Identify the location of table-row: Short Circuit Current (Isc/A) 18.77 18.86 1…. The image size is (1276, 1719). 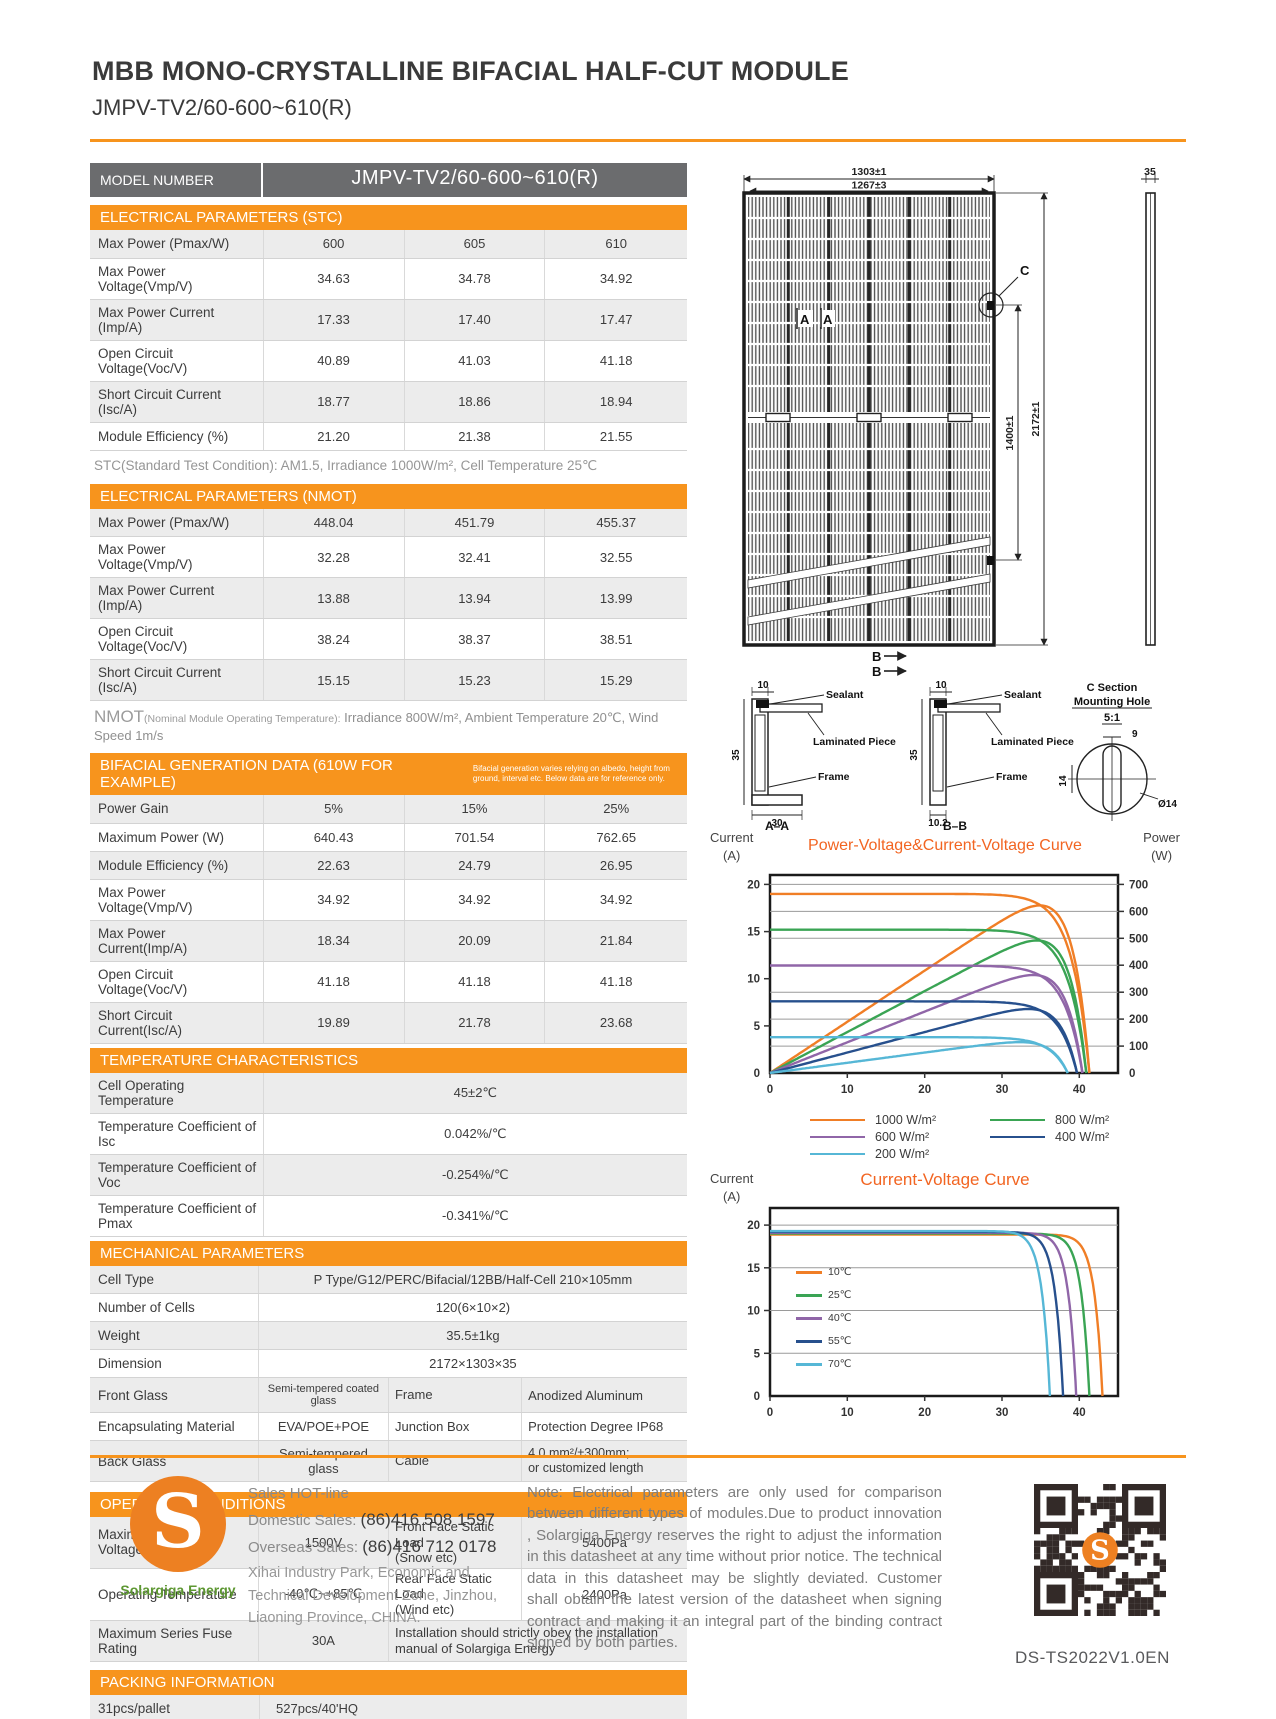
(388, 402).